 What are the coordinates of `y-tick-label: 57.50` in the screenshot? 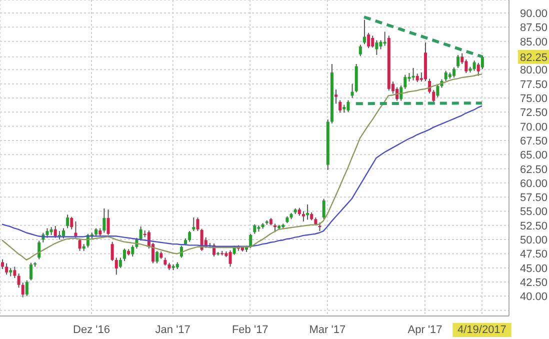 It's located at (534, 198).